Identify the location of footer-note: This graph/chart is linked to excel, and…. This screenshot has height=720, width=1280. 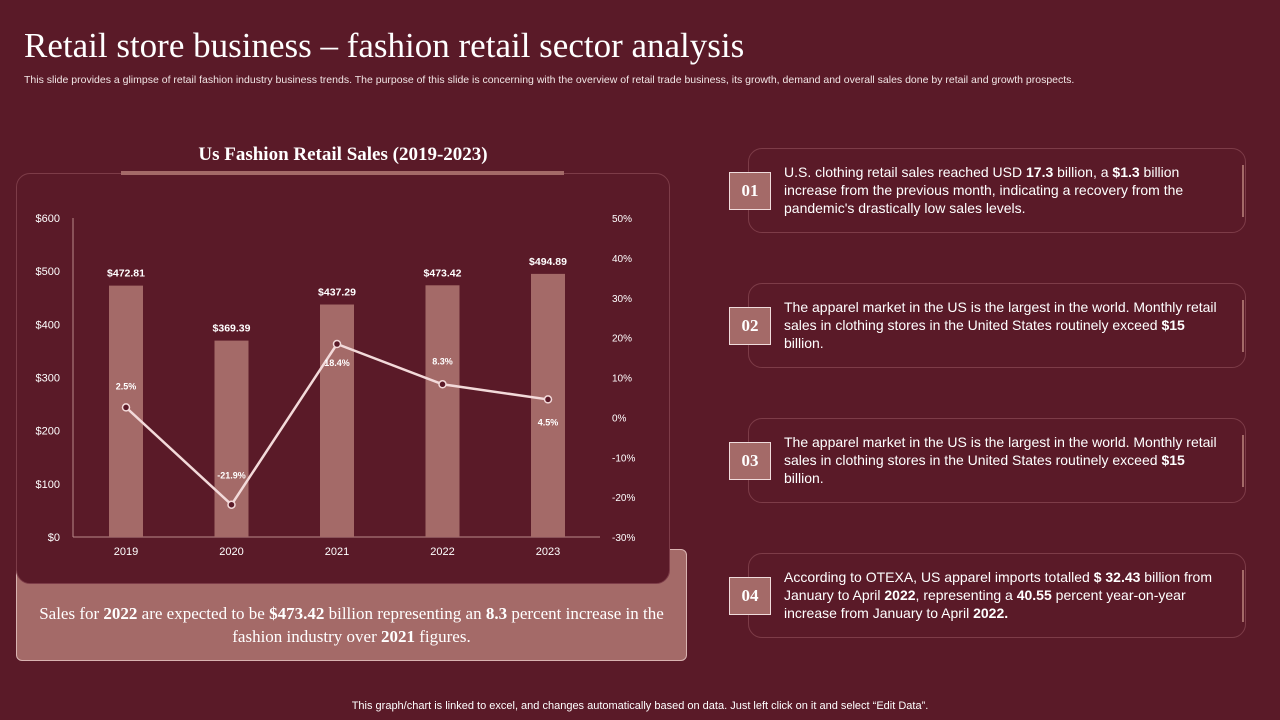
(640, 706).